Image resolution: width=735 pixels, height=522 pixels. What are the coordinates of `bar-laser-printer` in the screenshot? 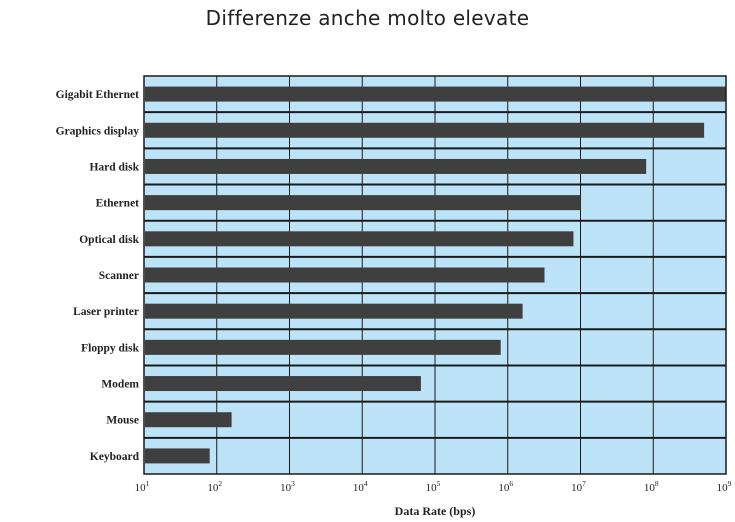 It's located at (334, 311).